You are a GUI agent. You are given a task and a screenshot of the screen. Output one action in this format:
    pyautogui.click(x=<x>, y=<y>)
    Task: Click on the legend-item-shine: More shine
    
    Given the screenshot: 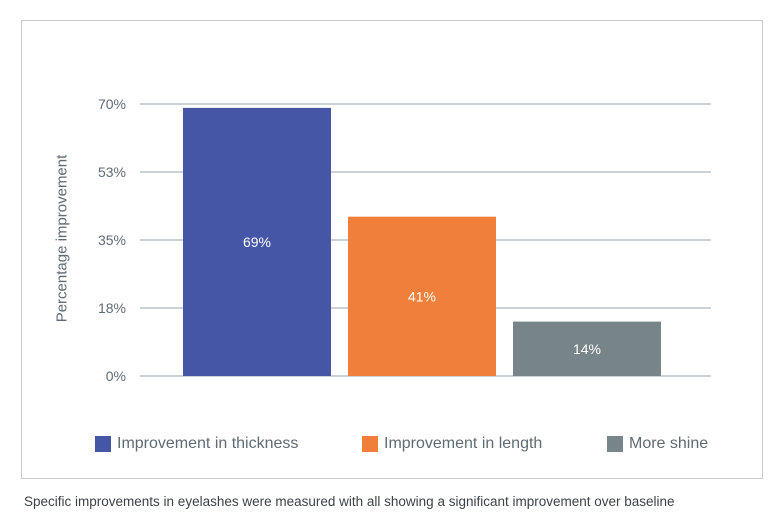 What is the action you would take?
    pyautogui.click(x=657, y=444)
    